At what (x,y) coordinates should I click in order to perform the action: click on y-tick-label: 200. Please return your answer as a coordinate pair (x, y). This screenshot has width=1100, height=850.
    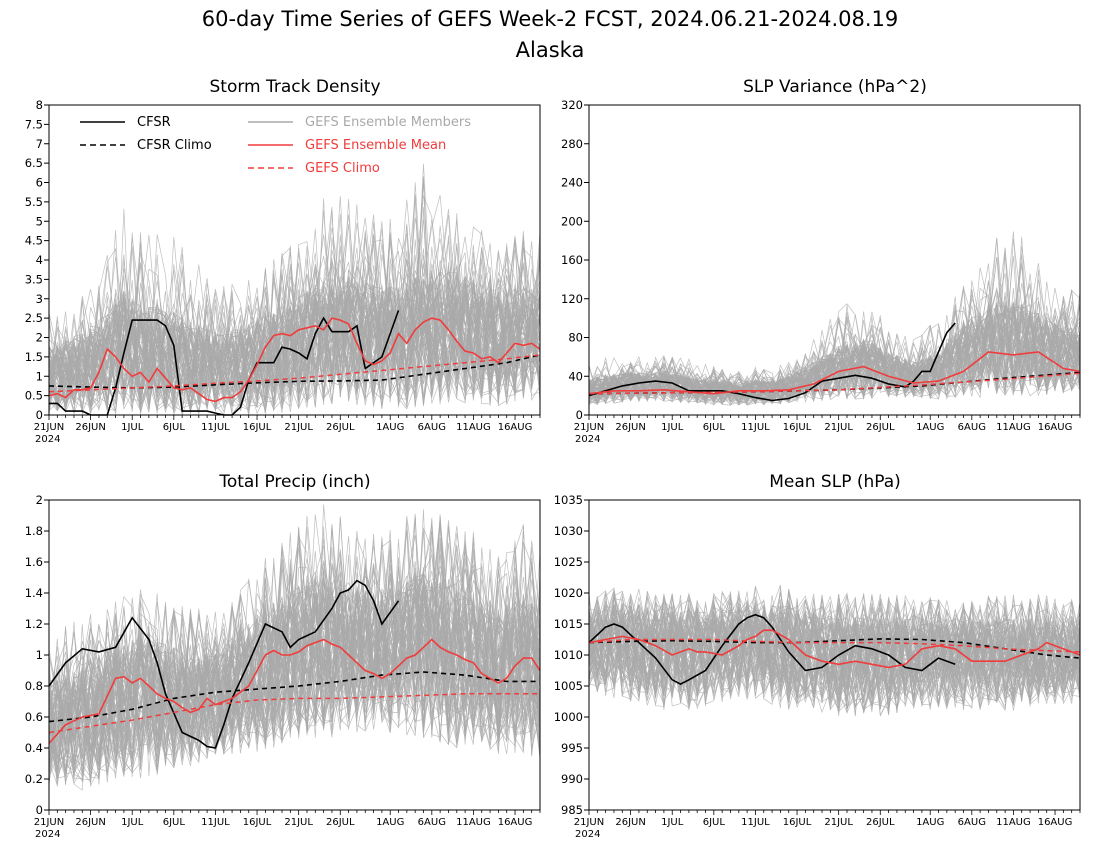
    Looking at the image, I should click on (572, 221).